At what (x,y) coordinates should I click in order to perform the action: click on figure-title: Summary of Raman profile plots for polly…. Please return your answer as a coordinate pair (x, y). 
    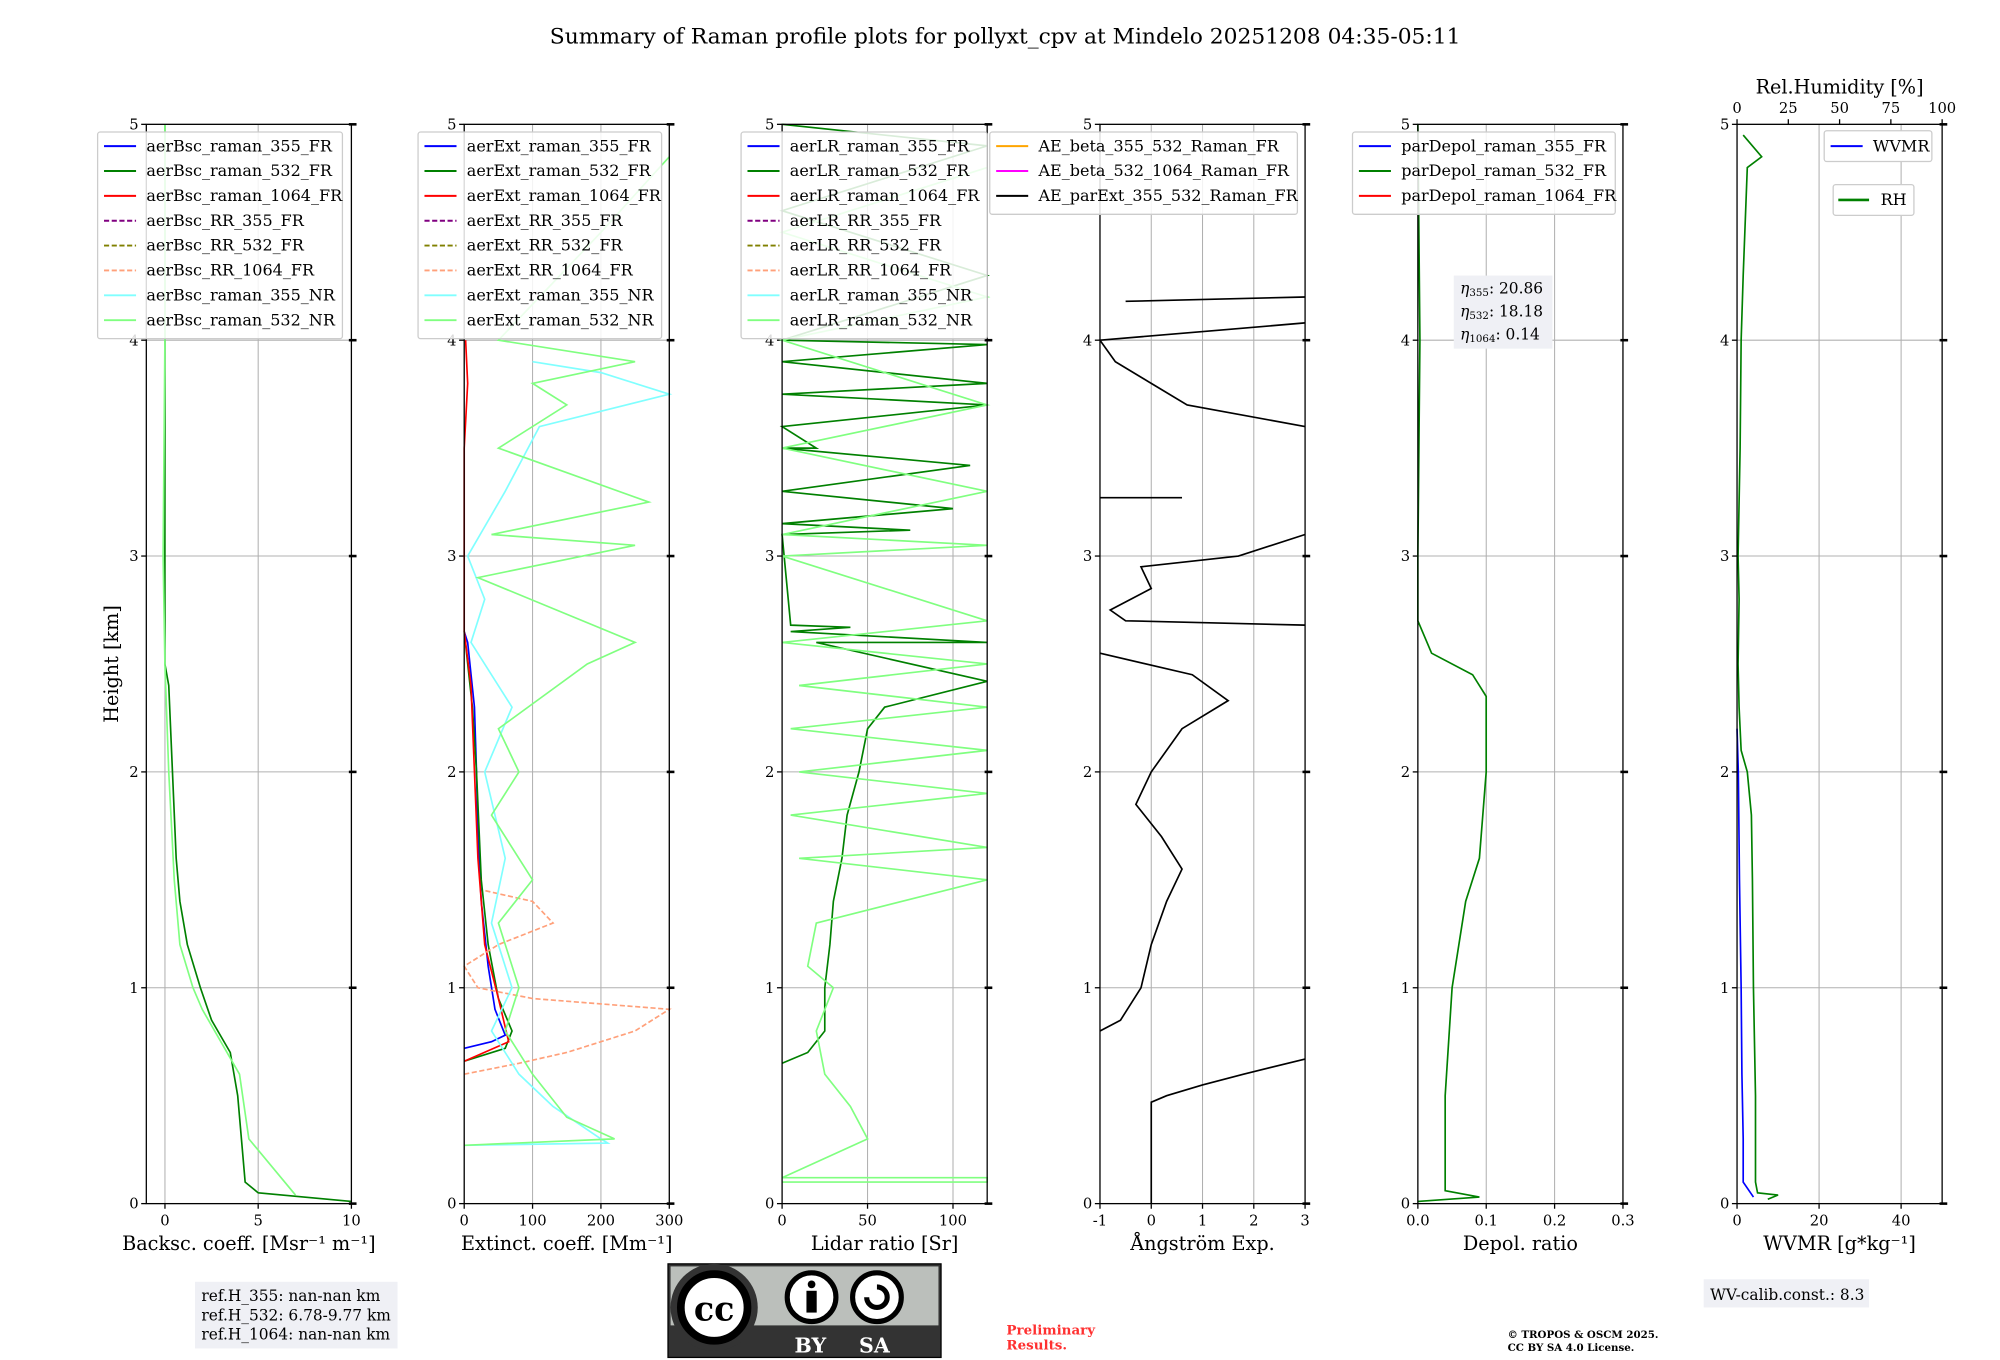
    Looking at the image, I should click on (1005, 37).